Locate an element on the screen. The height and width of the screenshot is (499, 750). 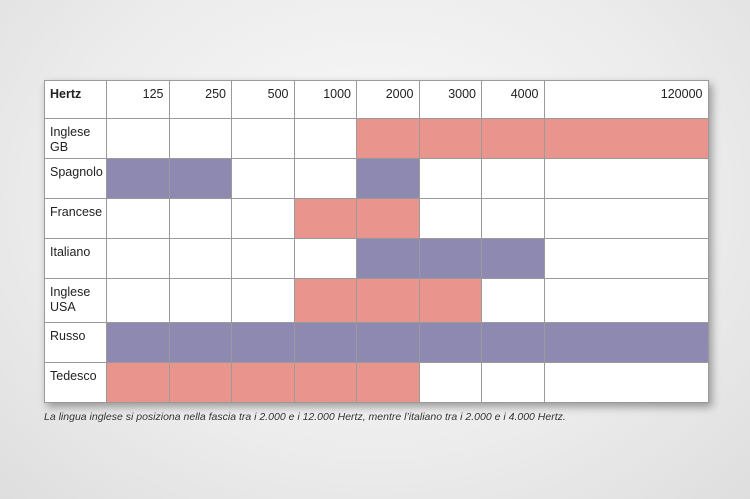
column-header: 2000 is located at coordinates (388, 99).